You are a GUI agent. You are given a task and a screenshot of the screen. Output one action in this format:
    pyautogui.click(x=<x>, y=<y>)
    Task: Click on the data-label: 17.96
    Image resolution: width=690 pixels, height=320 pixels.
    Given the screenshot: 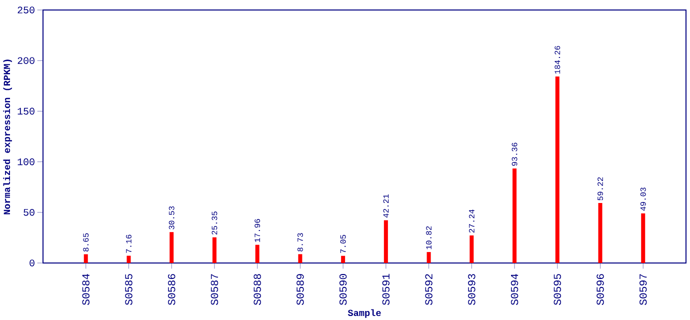 What is the action you would take?
    pyautogui.click(x=257, y=230)
    